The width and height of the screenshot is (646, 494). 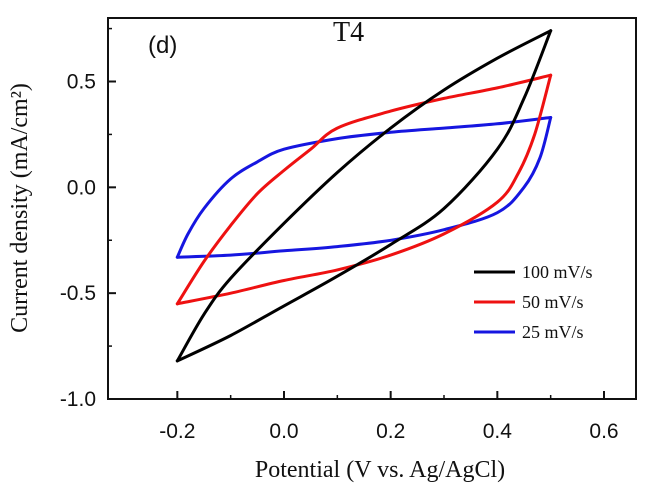 I want to click on legend-label-50: 50 mV/s, so click(x=553, y=302).